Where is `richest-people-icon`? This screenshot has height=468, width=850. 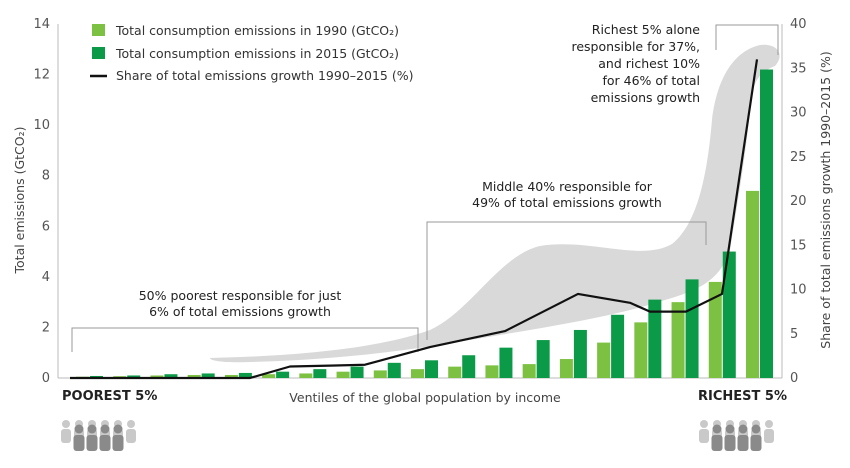 richest-people-icon is located at coordinates (736, 435).